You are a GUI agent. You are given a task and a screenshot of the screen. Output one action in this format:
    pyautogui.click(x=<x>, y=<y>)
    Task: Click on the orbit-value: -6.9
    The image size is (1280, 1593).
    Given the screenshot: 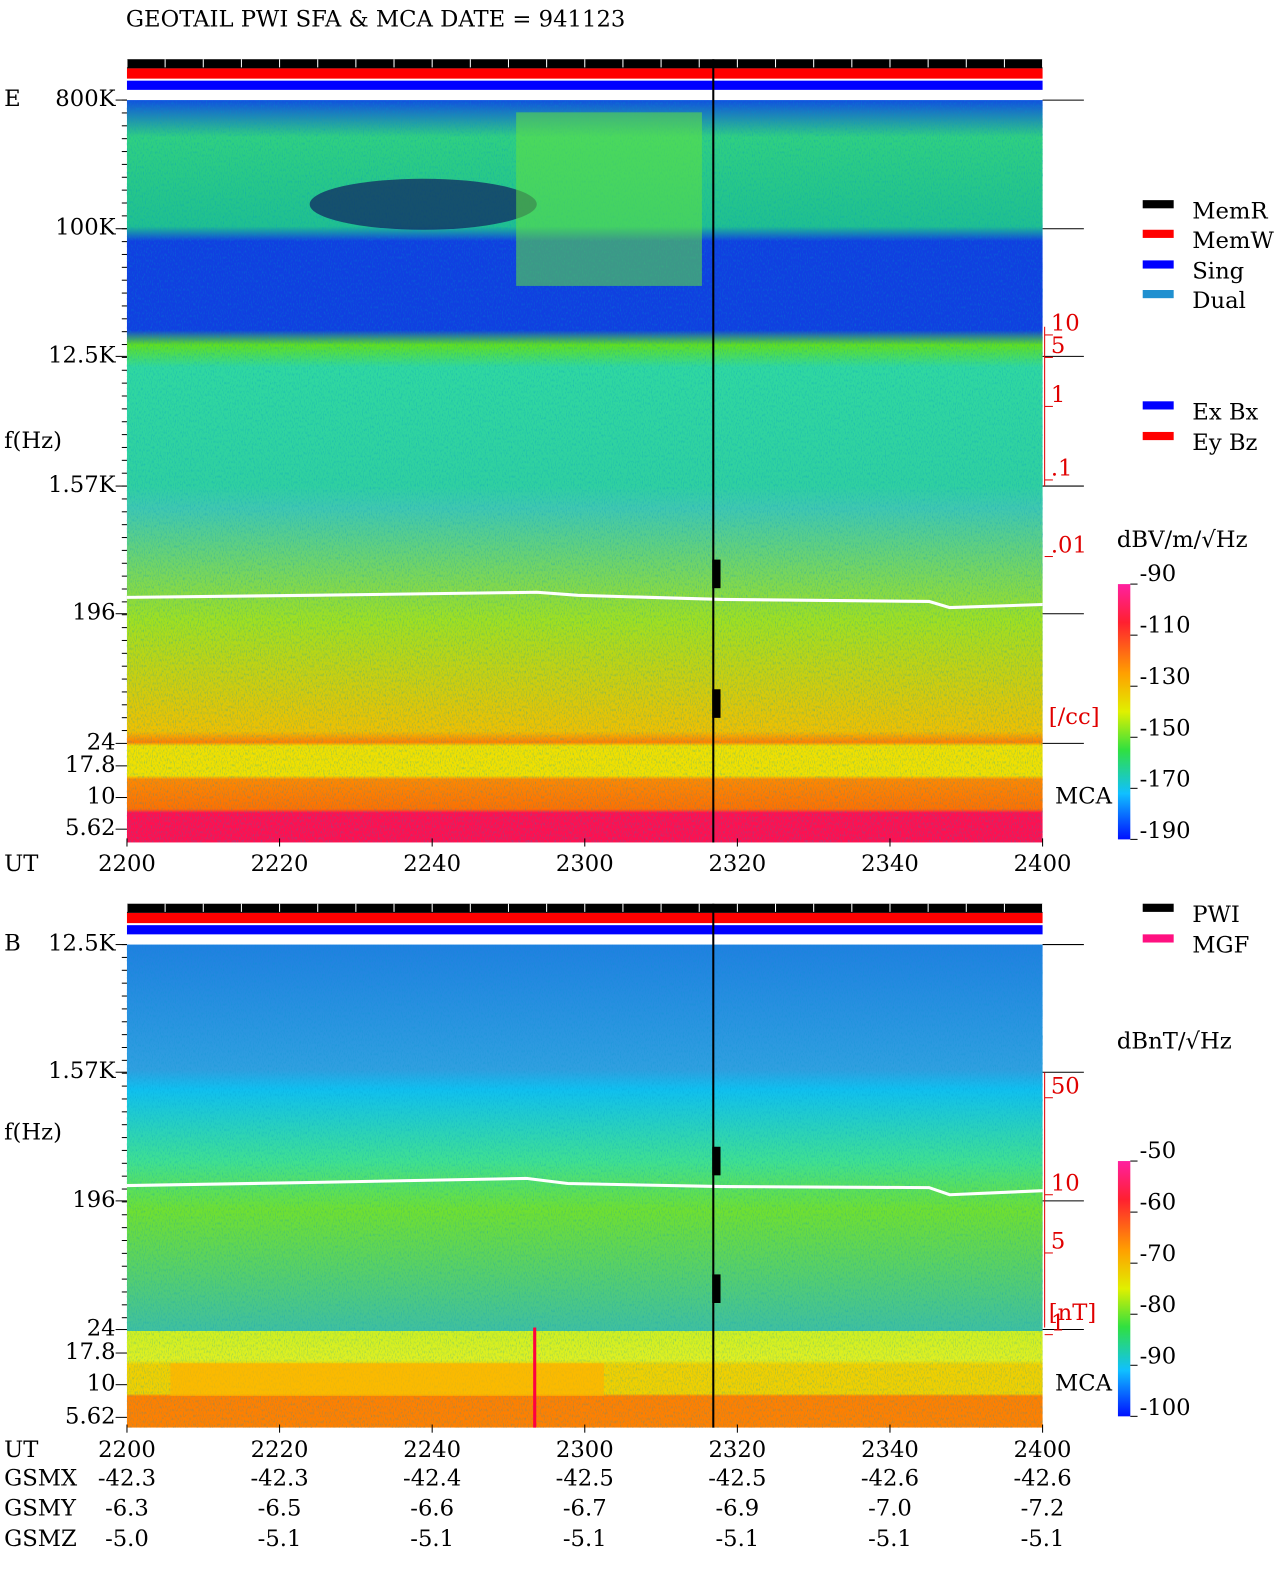 What is the action you would take?
    pyautogui.click(x=737, y=1509)
    